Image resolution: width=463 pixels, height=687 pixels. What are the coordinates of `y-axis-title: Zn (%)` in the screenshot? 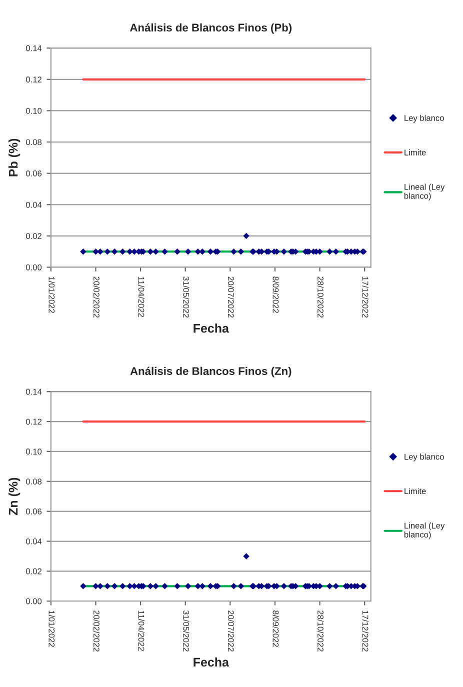 It's located at (14, 497).